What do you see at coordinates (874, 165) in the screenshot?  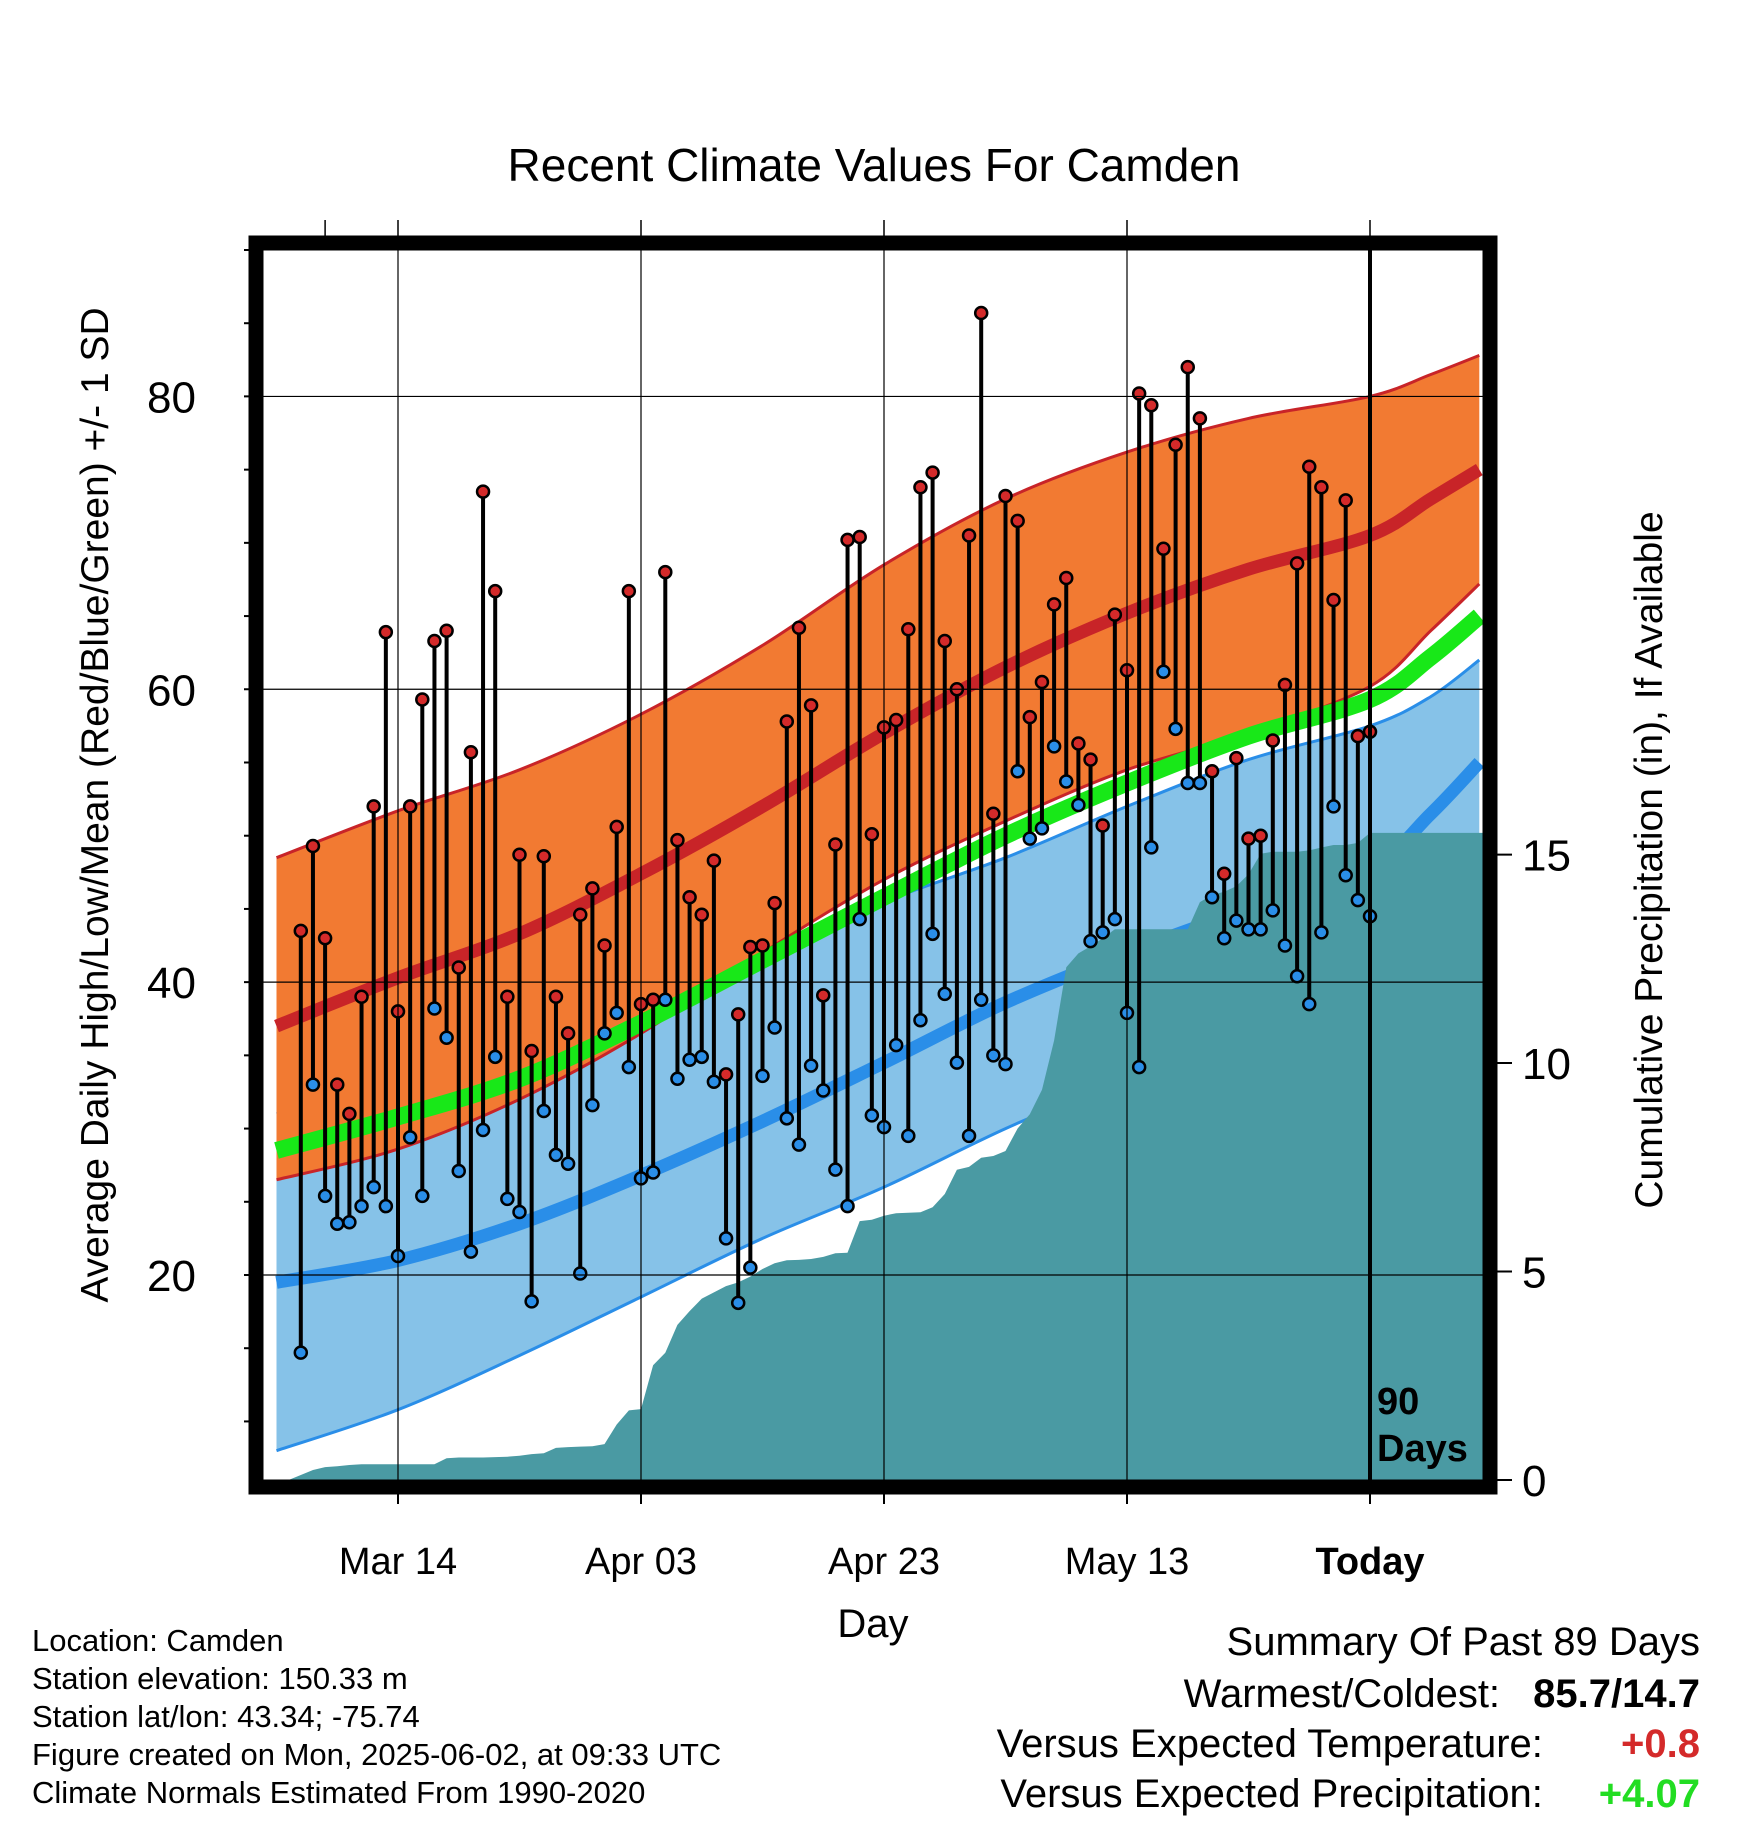 I see `chart-title: Recent Climate Values For Camden` at bounding box center [874, 165].